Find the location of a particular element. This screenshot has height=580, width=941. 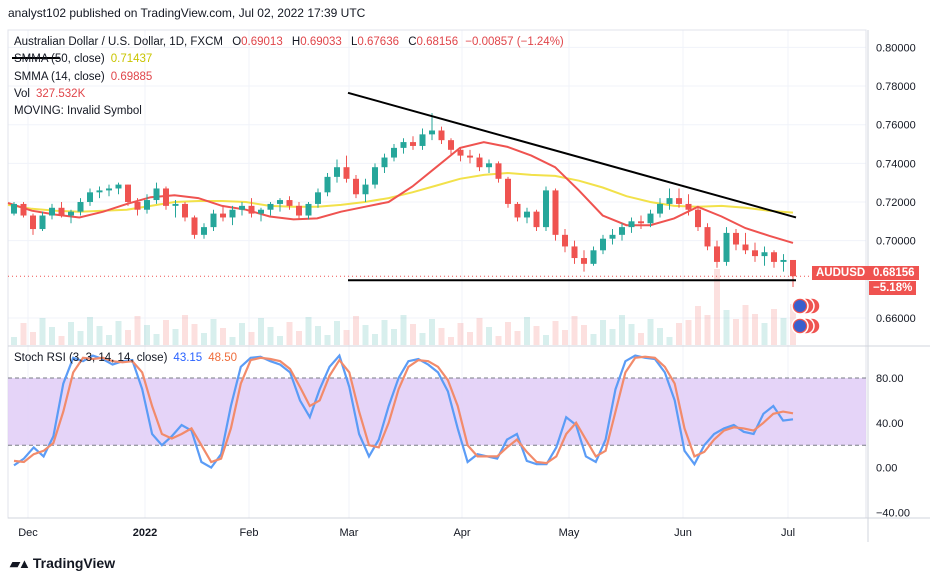

legend-smma50-value: 0.71437 is located at coordinates (131, 59).